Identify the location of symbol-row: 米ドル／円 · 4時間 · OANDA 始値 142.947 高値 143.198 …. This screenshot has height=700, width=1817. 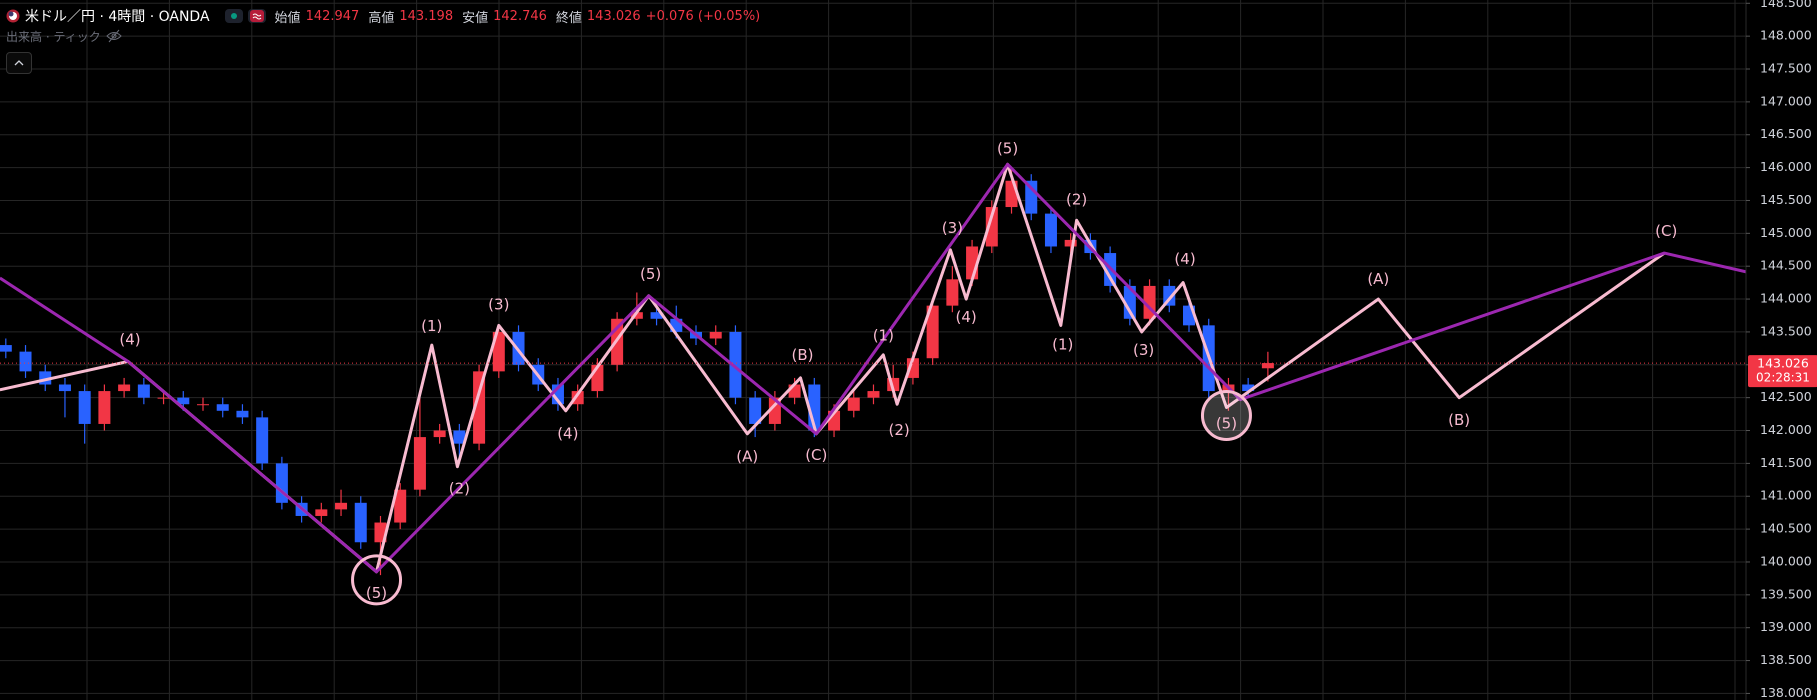
(383, 16).